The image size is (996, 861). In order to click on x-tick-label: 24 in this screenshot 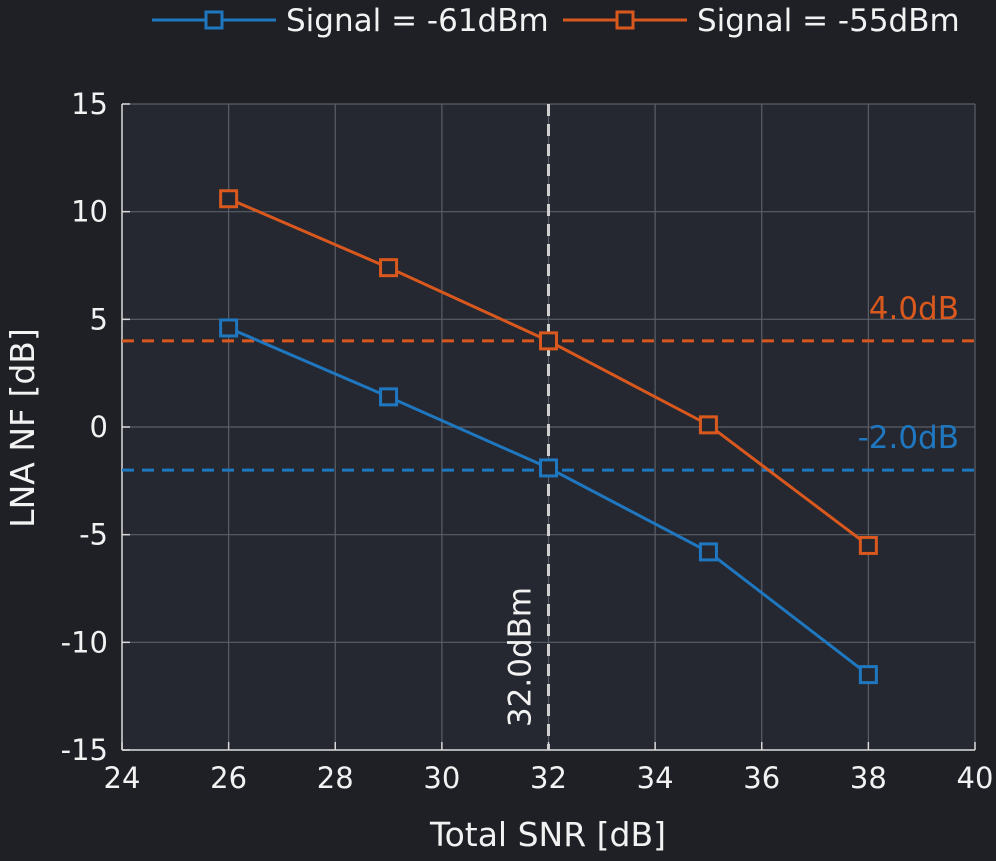, I will do `click(122, 778)`.